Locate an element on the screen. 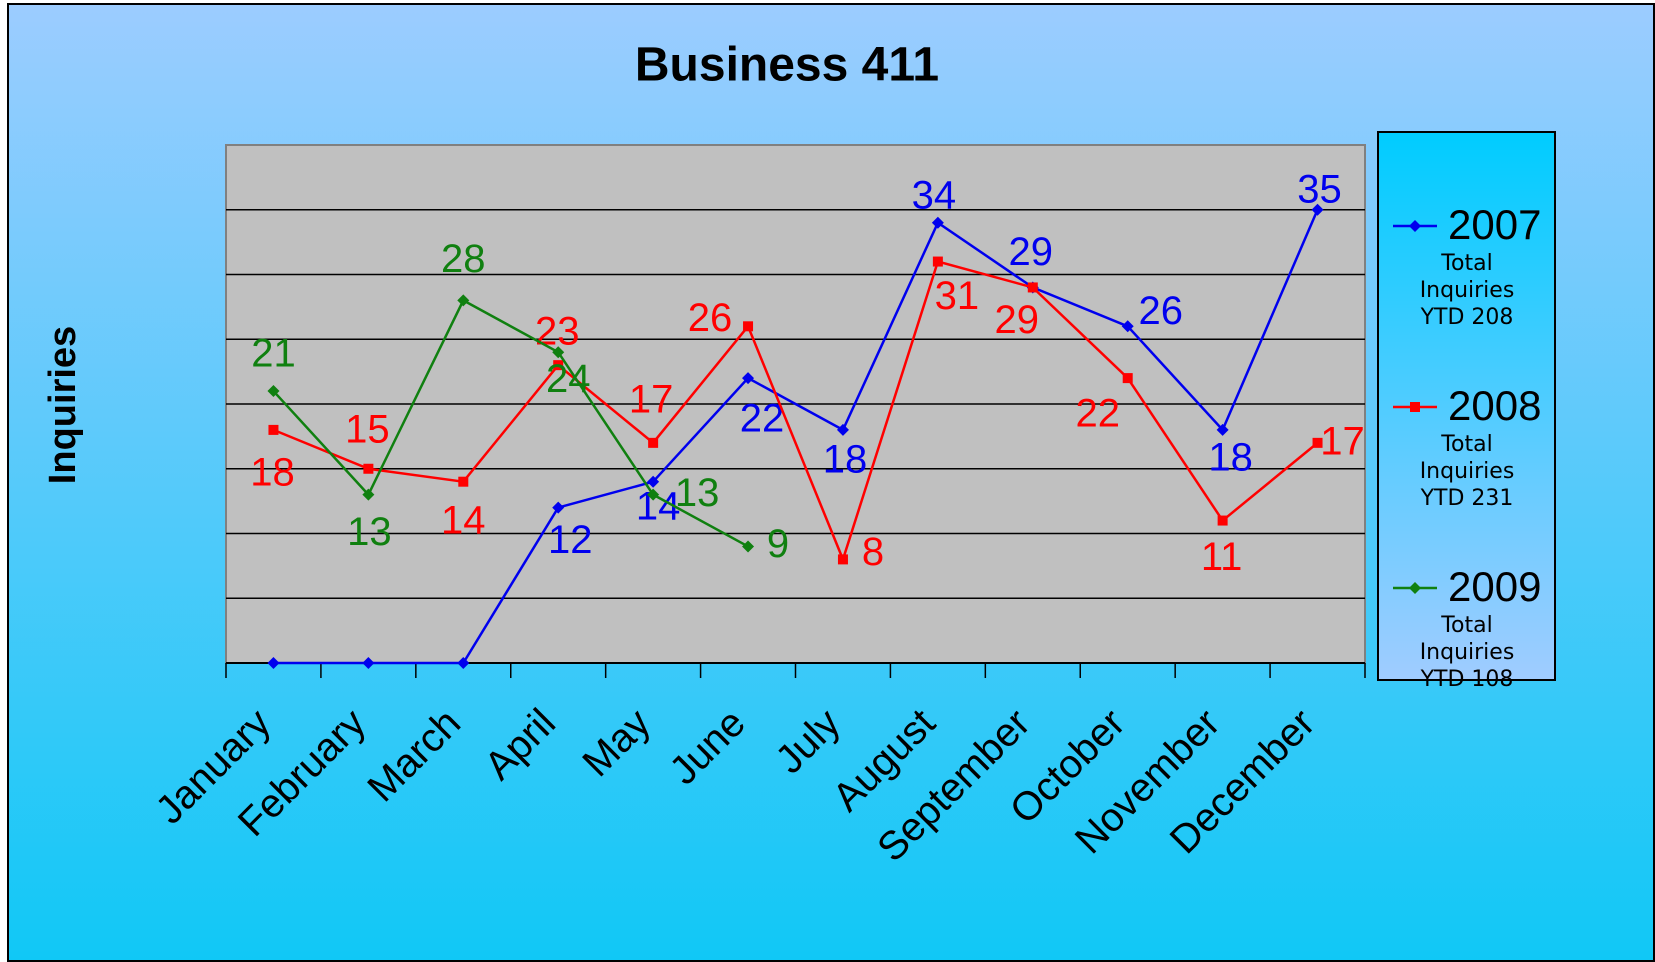  data-label: 8 is located at coordinates (873, 552).